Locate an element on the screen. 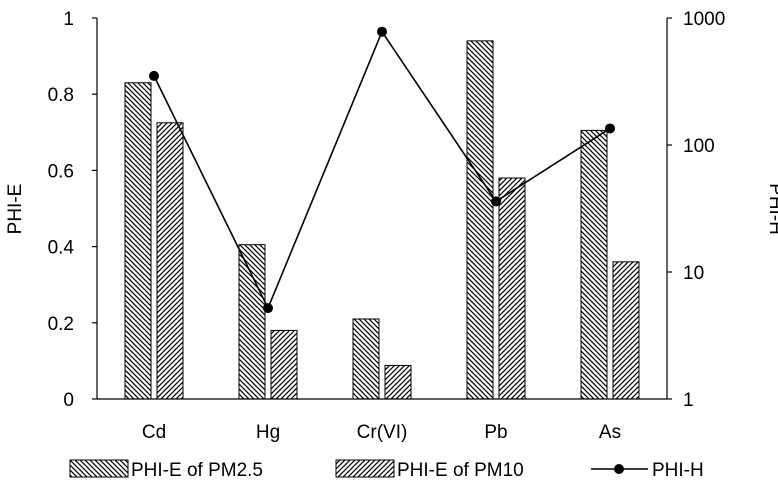 The height and width of the screenshot is (490, 778). legend-item-phi-h: PHI-H is located at coordinates (647, 470).